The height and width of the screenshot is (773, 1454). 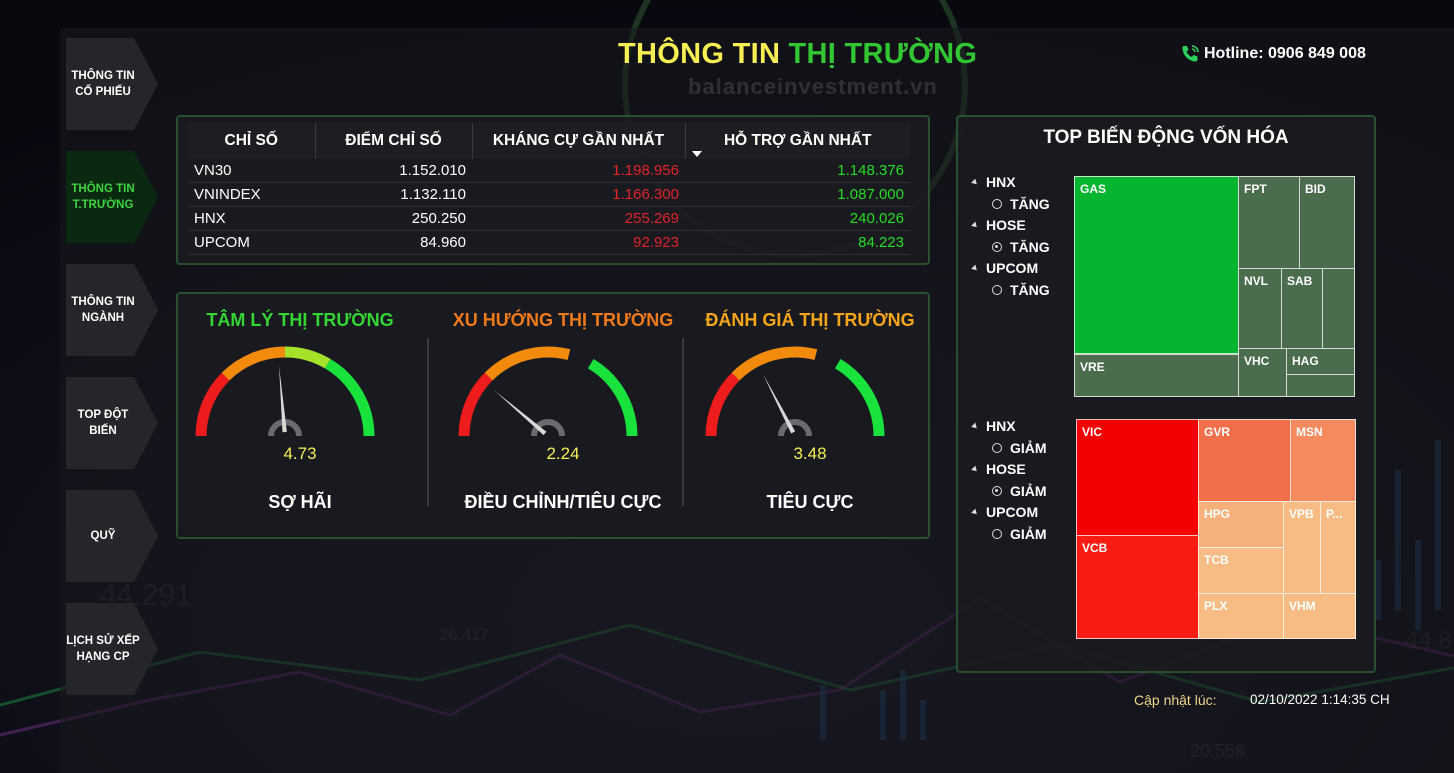 What do you see at coordinates (103, 415) in the screenshot?
I see `sidebar-item-label: TOP ĐỘT` at bounding box center [103, 415].